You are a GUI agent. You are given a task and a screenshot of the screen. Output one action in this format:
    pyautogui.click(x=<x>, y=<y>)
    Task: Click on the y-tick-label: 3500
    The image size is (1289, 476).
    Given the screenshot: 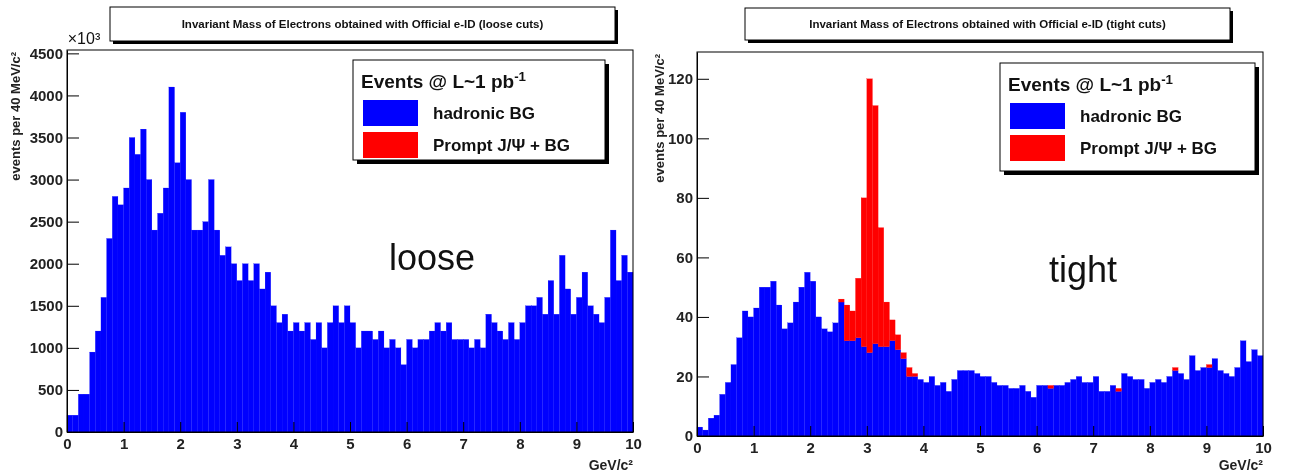 What is the action you would take?
    pyautogui.click(x=46, y=137)
    